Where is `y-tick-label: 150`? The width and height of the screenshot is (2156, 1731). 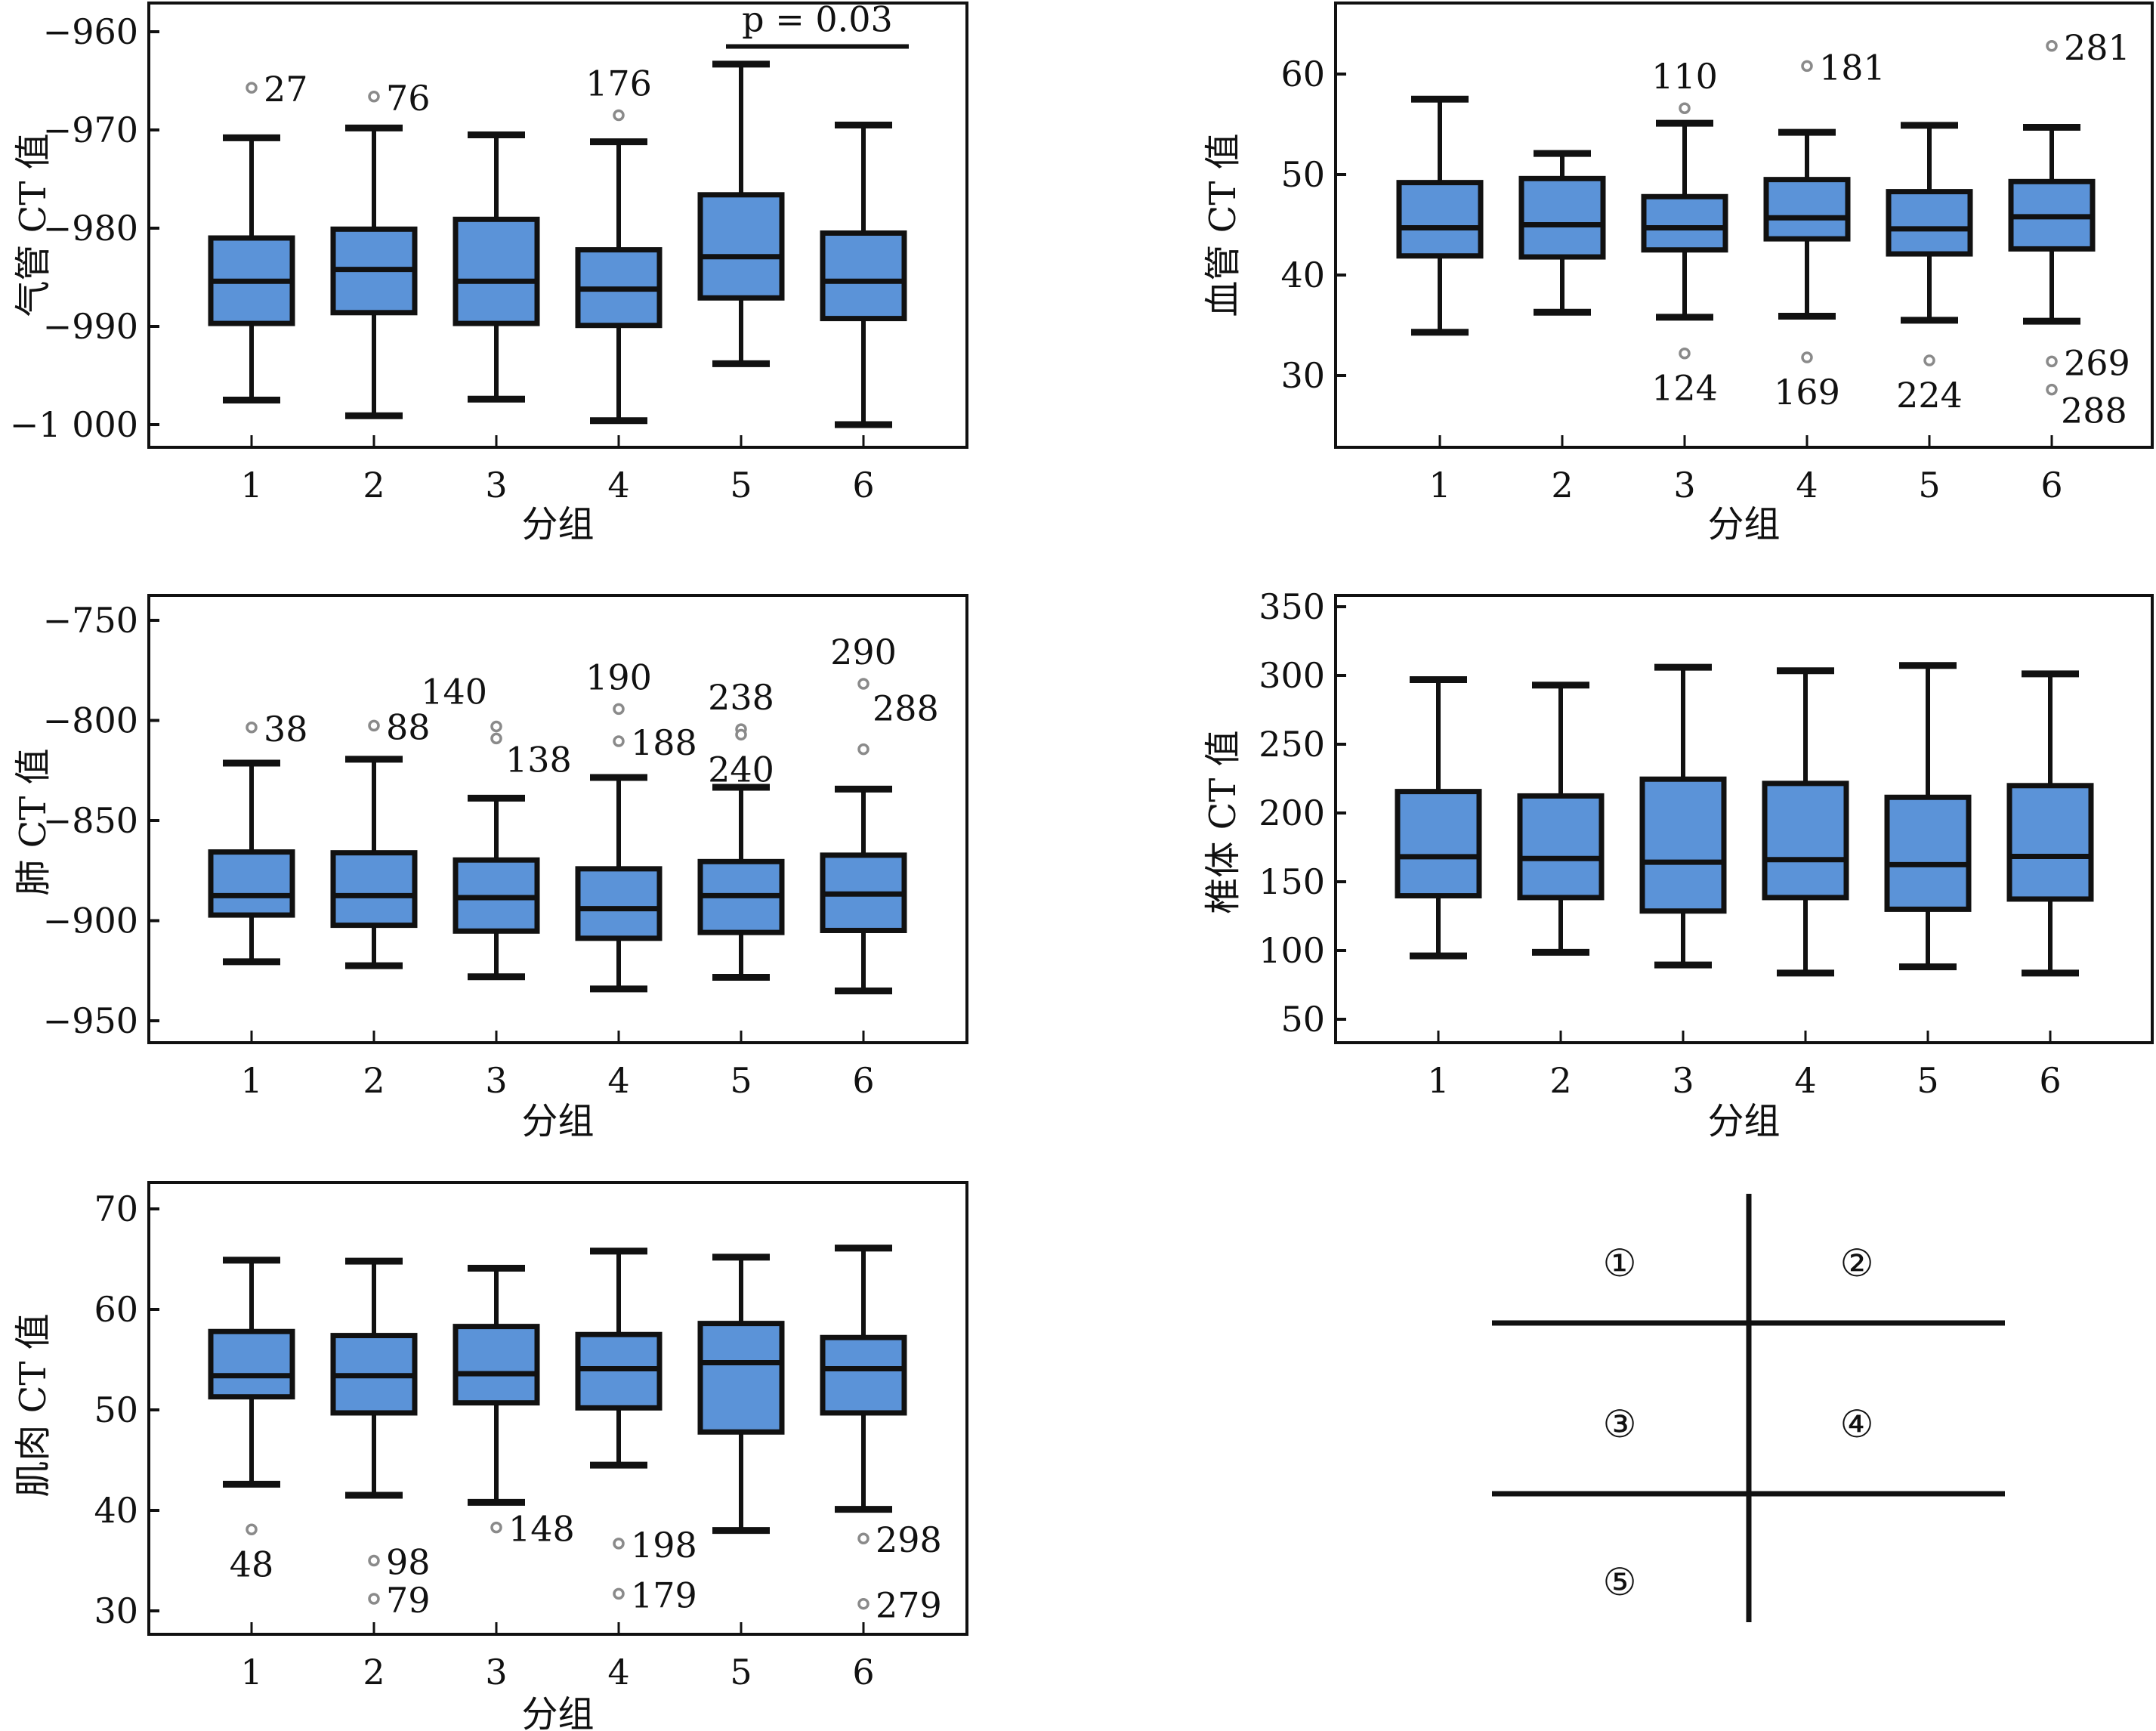
y-tick-label: 150 is located at coordinates (1292, 881).